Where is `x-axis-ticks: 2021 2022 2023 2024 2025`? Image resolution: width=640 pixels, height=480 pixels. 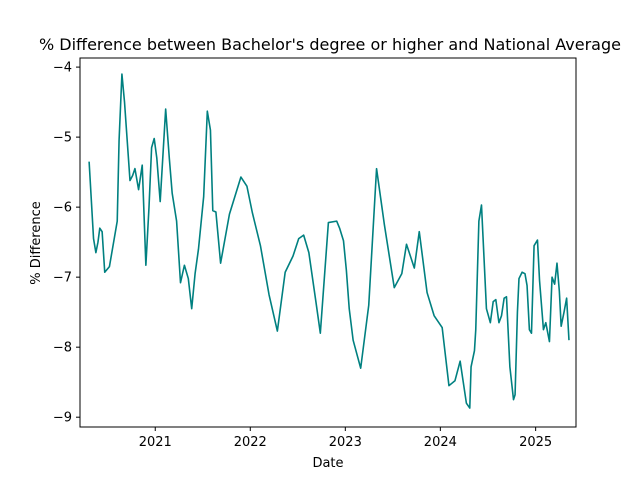
x-axis-ticks: 2021 2022 2023 2024 2025 is located at coordinates (345, 438).